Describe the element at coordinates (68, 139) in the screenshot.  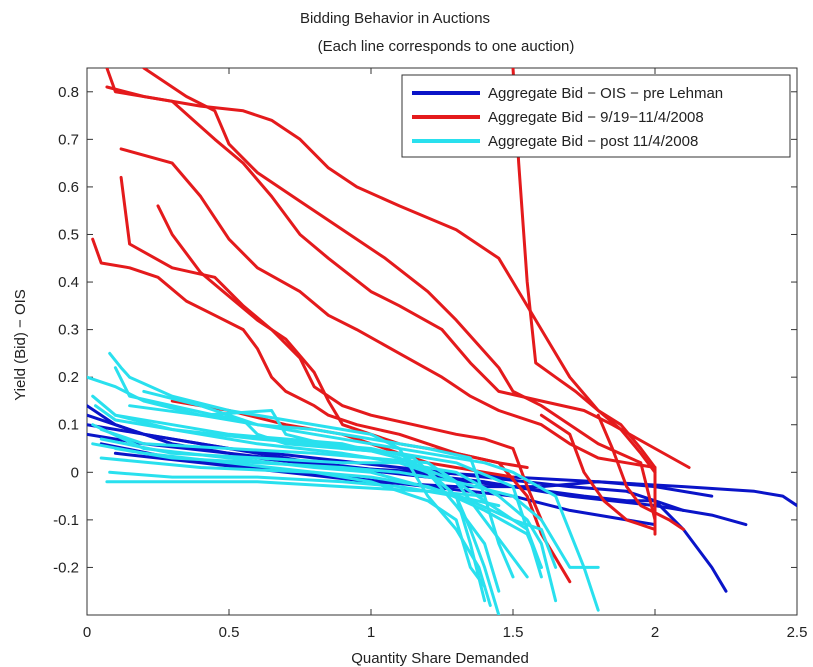
I see `y-tick-label: 0.7` at that location.